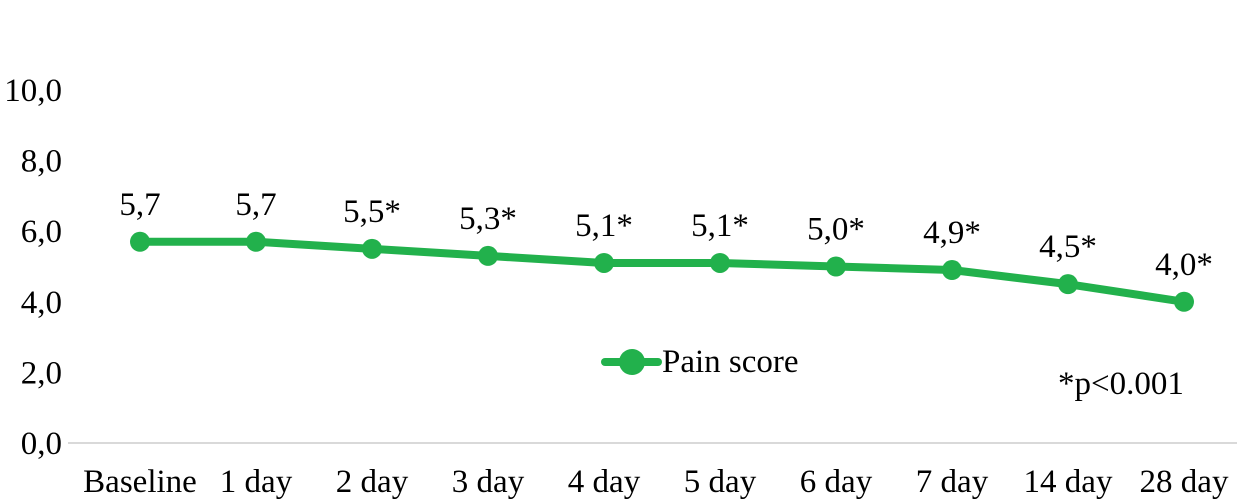 Image resolution: width=1237 pixels, height=501 pixels. What do you see at coordinates (41, 373) in the screenshot?
I see `y-tick-label: 2,0` at bounding box center [41, 373].